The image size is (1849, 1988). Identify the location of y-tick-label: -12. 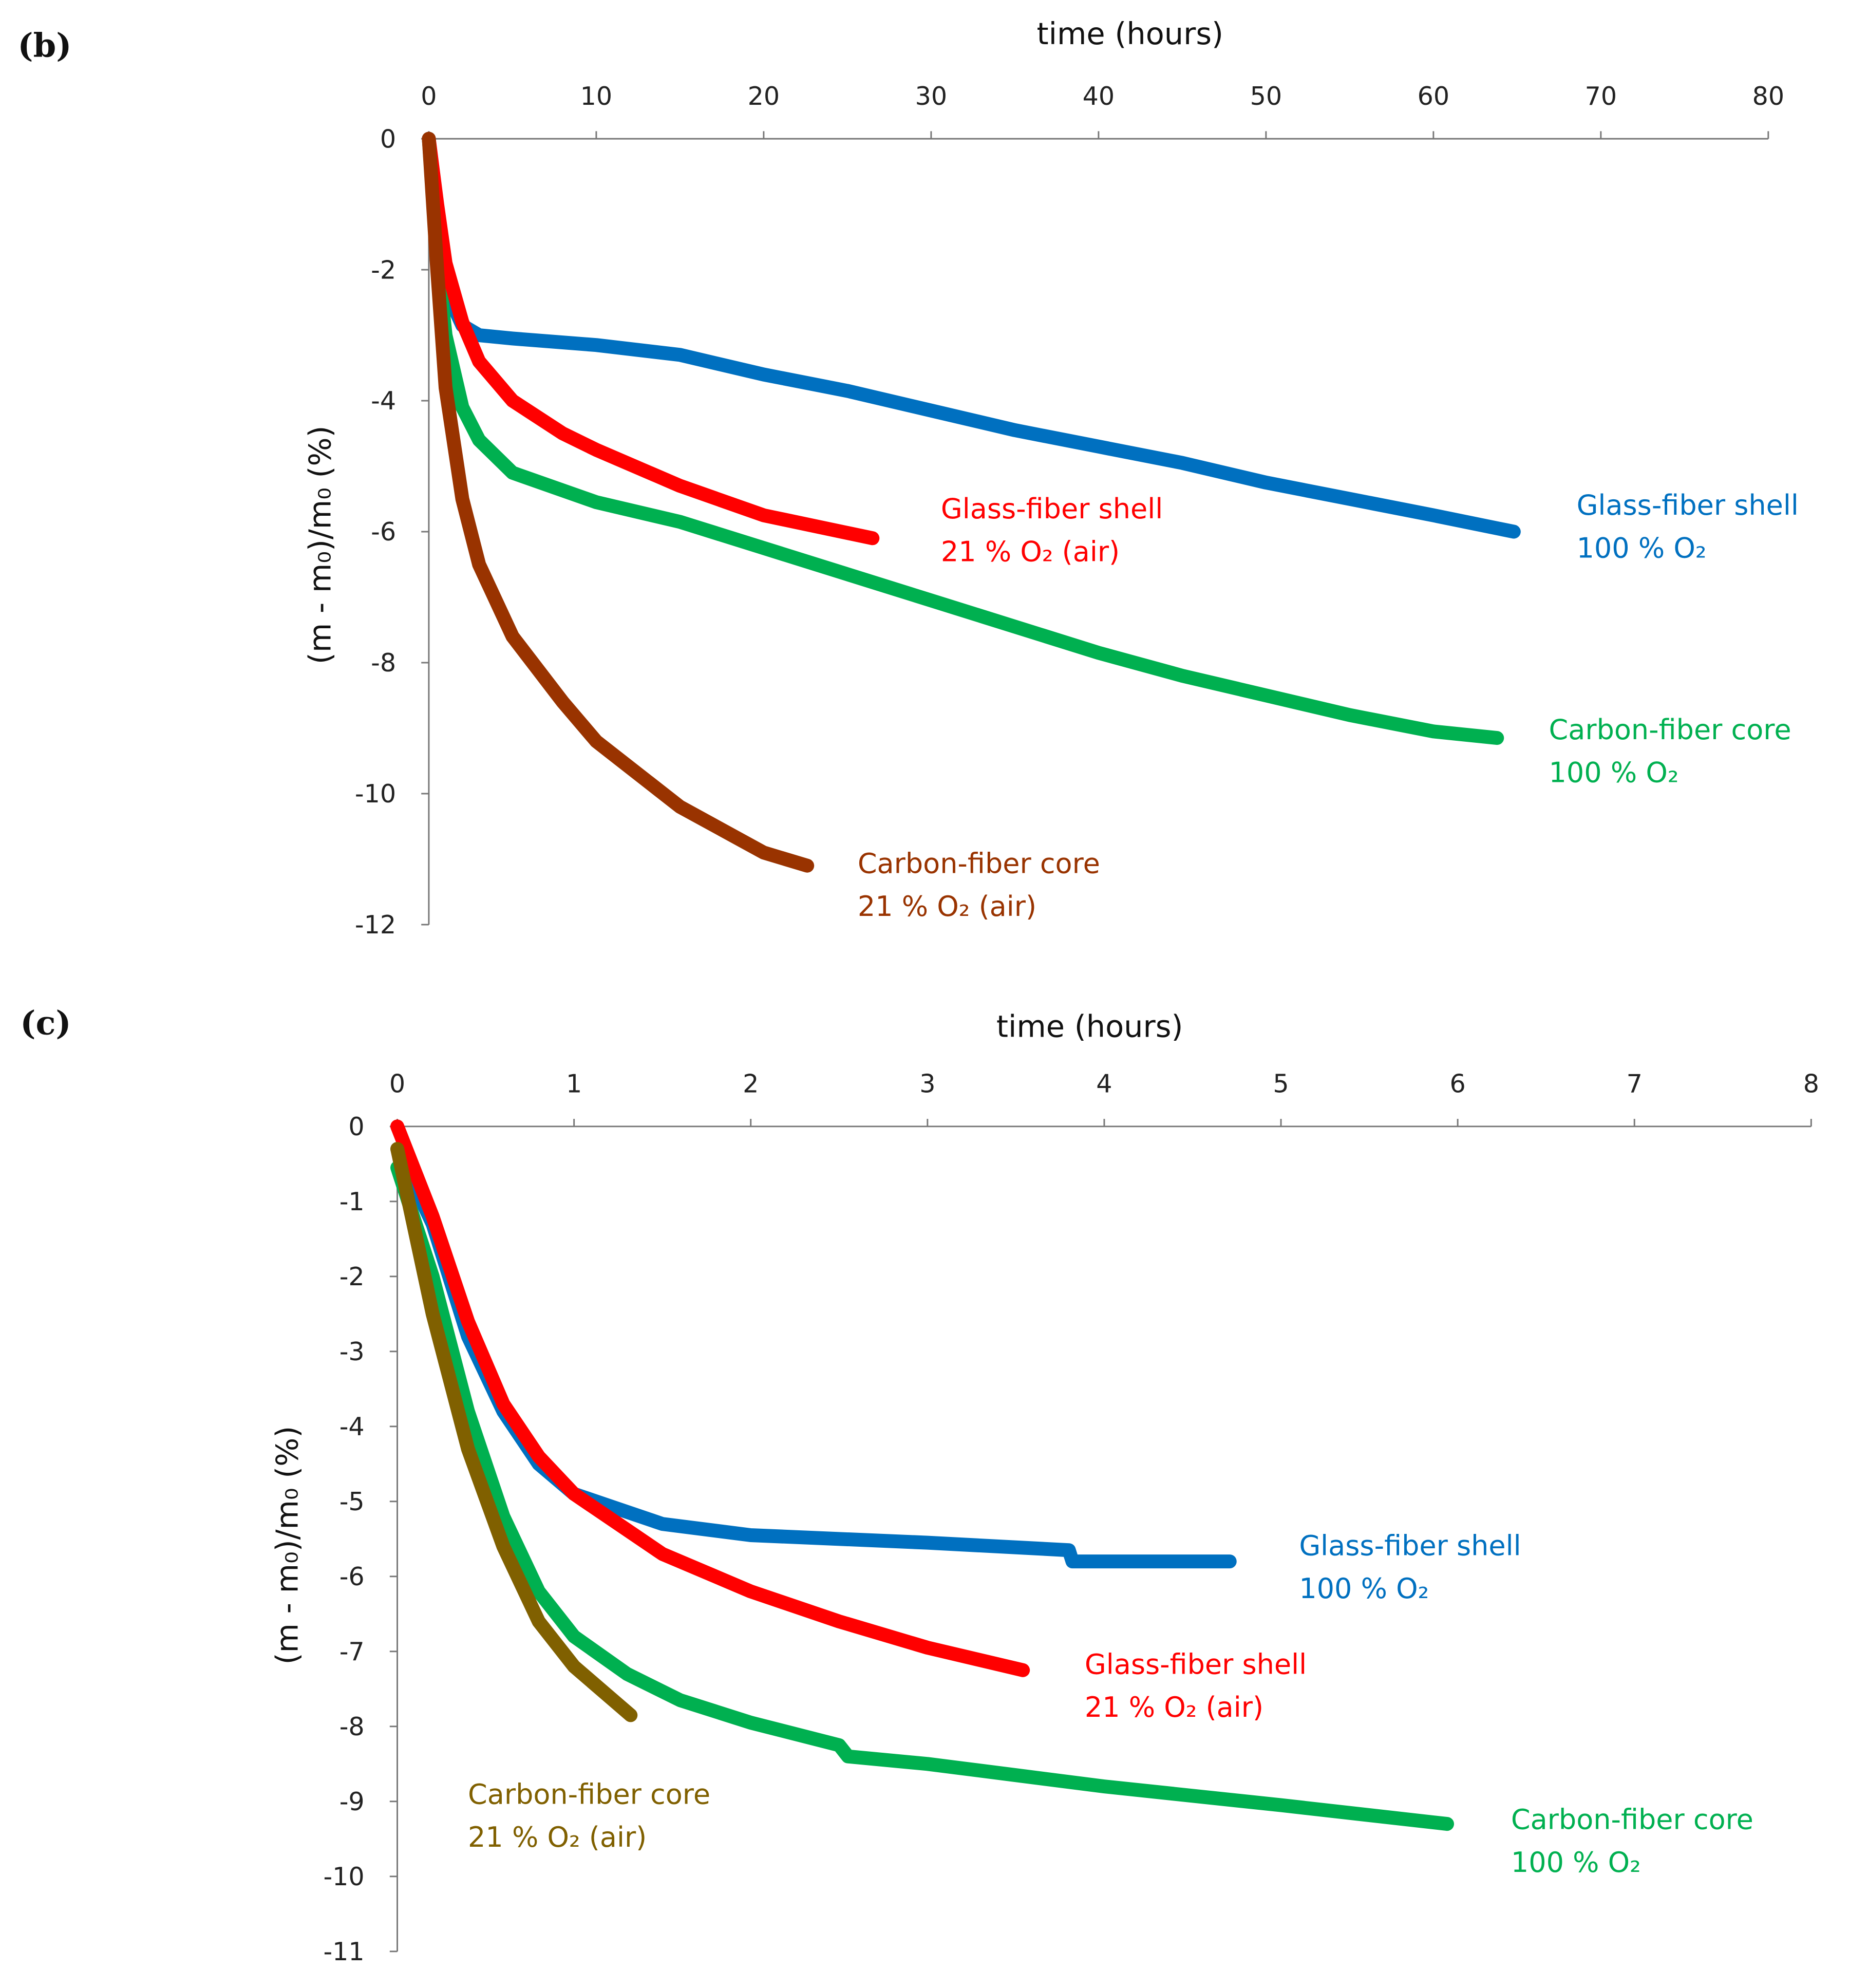
(376, 925).